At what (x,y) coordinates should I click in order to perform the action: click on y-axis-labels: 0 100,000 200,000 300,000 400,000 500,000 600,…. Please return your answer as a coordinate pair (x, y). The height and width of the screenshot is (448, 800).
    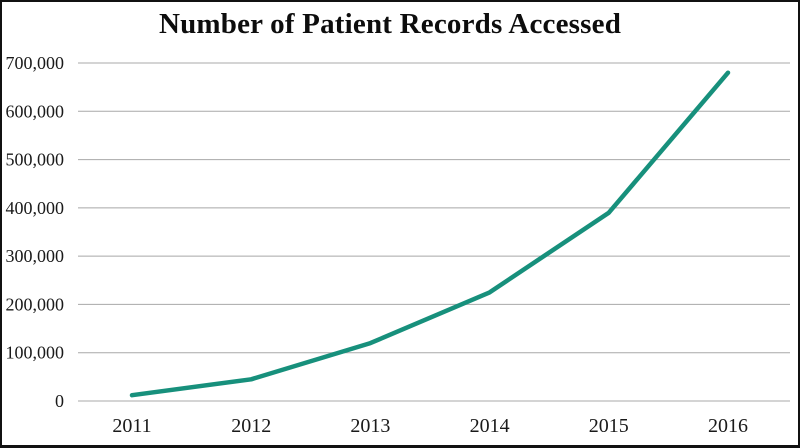
    Looking at the image, I should click on (35, 232).